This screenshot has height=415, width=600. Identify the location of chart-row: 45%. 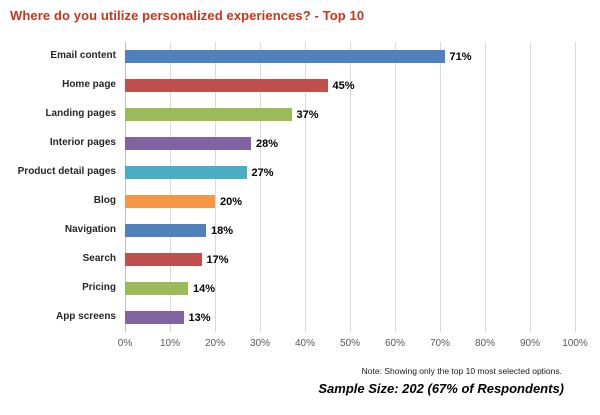
(350, 85).